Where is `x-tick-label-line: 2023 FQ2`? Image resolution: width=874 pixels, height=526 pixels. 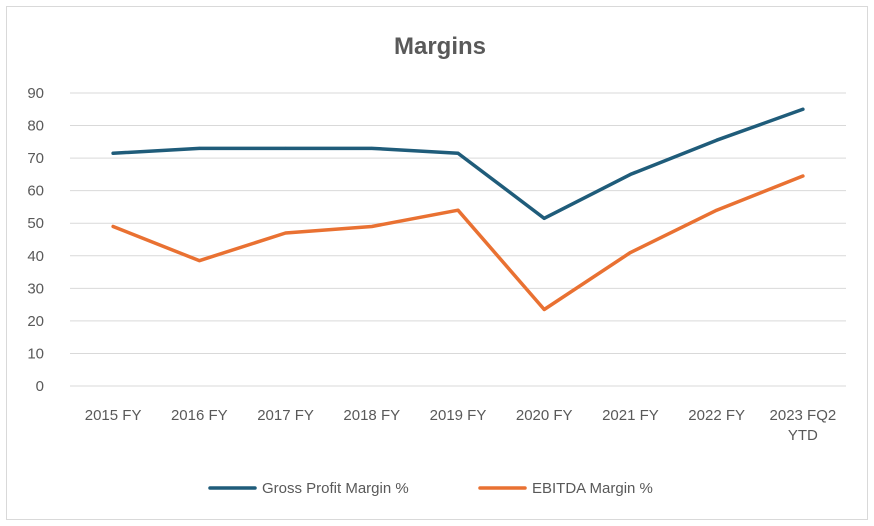
x-tick-label-line: 2023 FQ2 is located at coordinates (803, 415).